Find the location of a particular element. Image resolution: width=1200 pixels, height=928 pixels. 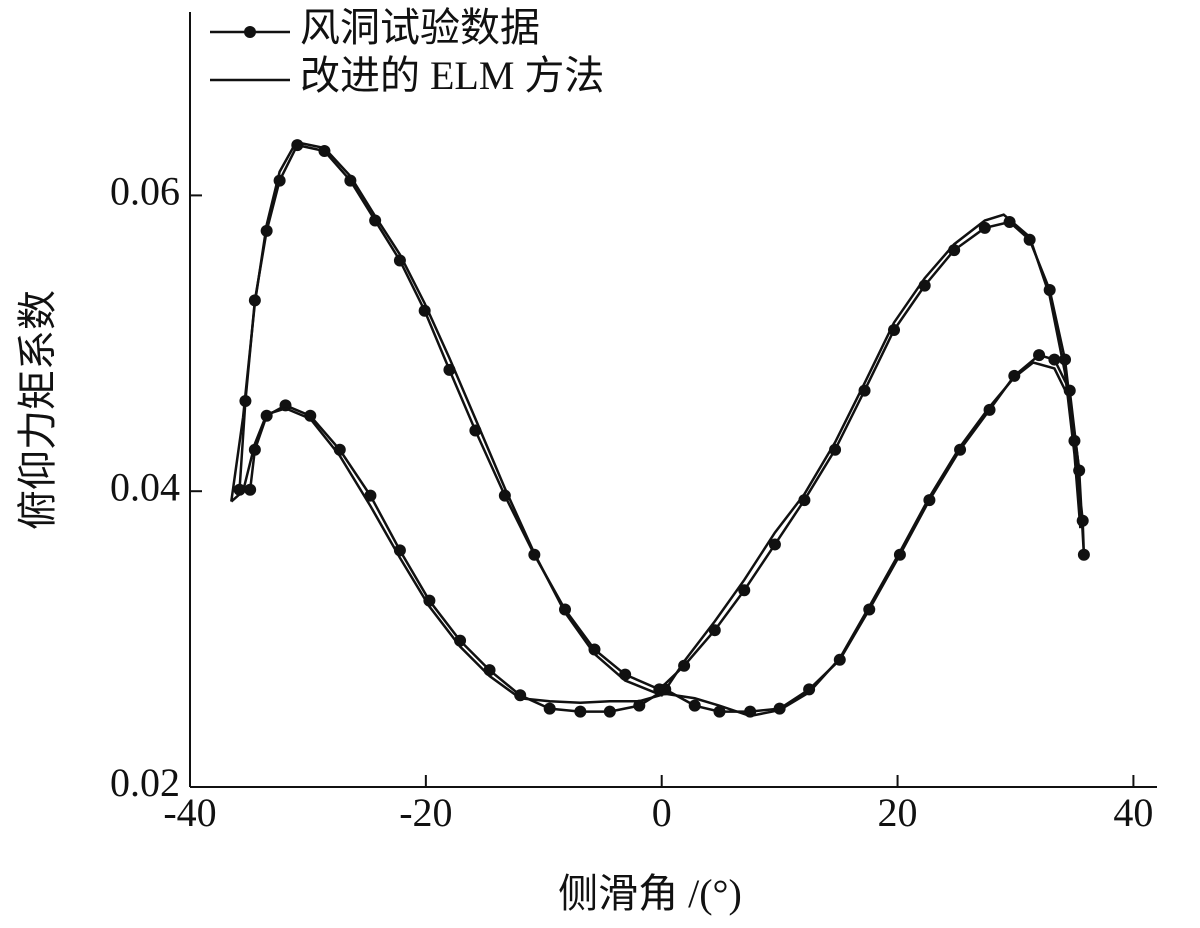

legend-label: 改进的 ELM 方法 is located at coordinates (452, 75).